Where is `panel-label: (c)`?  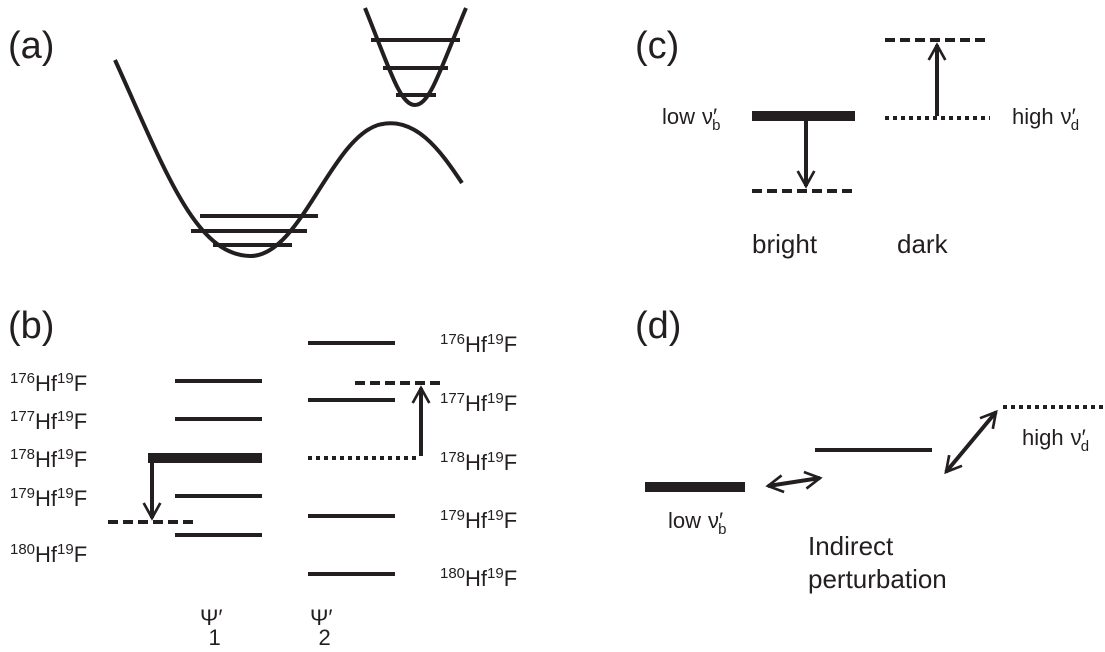
panel-label: (c) is located at coordinates (657, 46).